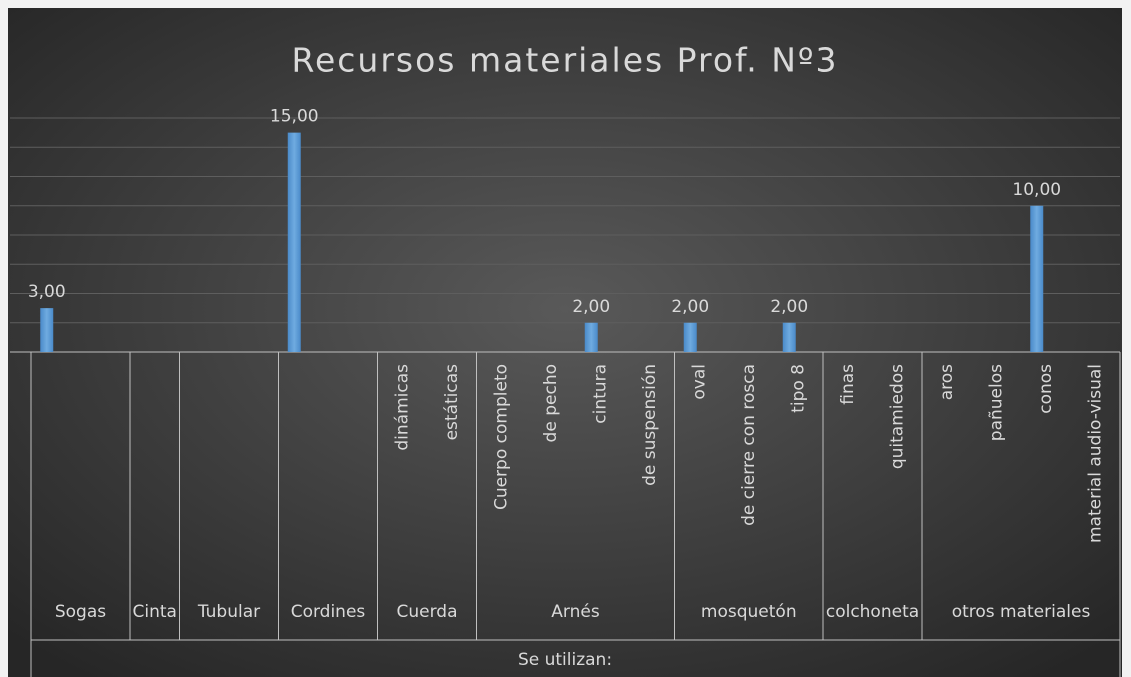 Image resolution: width=1131 pixels, height=677 pixels. What do you see at coordinates (1095, 453) in the screenshot?
I see `x-tick-label: material audio-visual` at bounding box center [1095, 453].